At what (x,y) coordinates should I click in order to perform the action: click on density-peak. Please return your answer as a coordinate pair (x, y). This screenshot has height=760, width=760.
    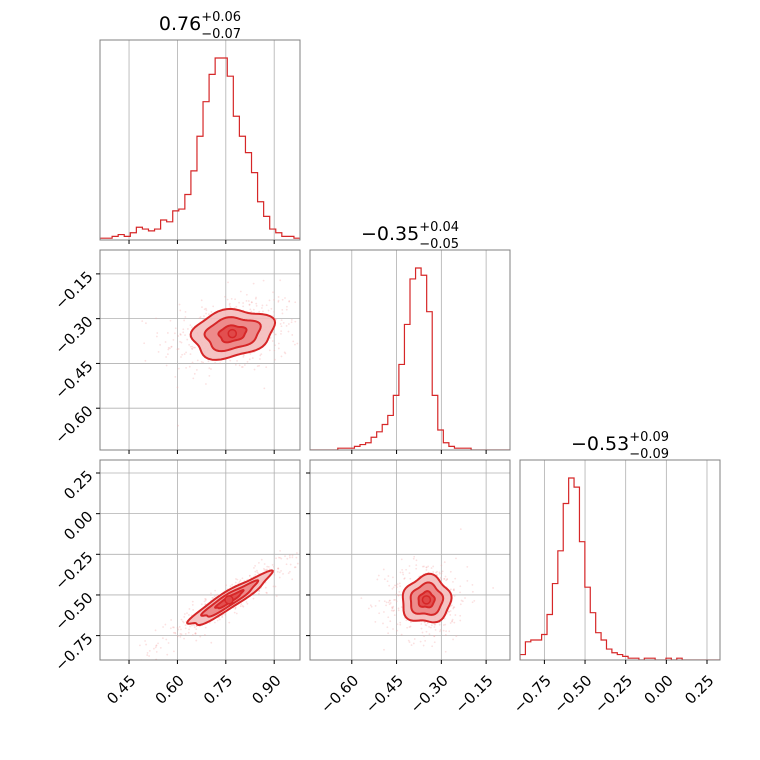
    Looking at the image, I should click on (229, 600).